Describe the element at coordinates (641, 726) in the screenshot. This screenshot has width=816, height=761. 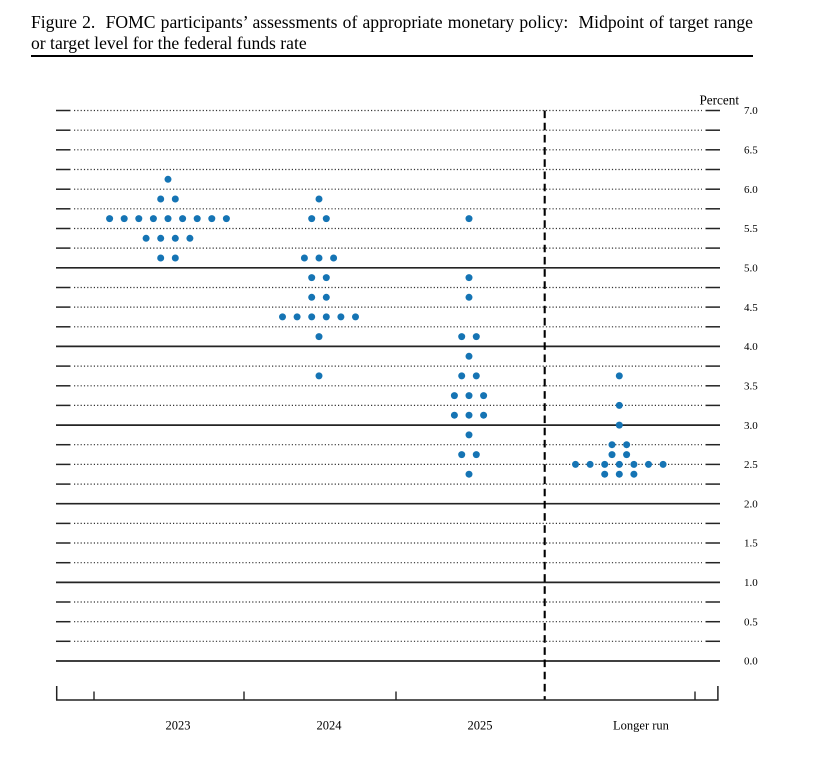
I see `svg-text: Longer run` at that location.